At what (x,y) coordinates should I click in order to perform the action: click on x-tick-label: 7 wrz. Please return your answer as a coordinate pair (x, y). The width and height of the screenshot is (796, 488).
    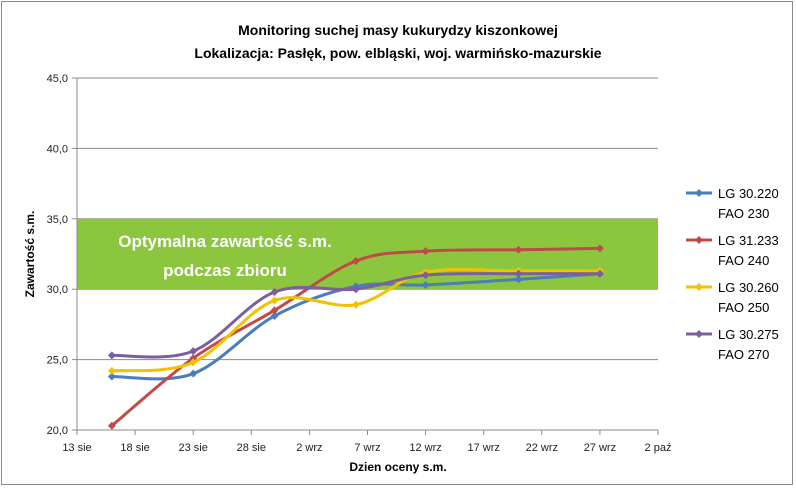
    Looking at the image, I should click on (367, 448).